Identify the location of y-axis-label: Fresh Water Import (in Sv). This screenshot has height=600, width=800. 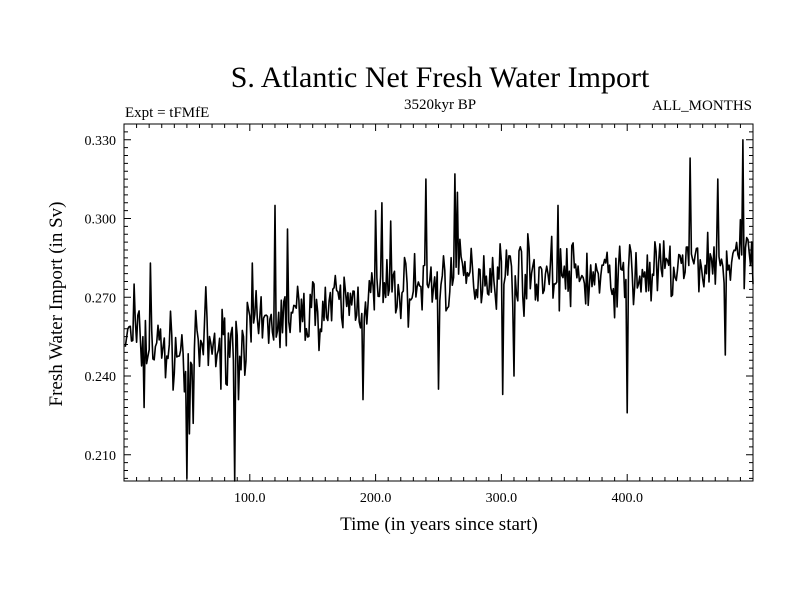
(56, 304).